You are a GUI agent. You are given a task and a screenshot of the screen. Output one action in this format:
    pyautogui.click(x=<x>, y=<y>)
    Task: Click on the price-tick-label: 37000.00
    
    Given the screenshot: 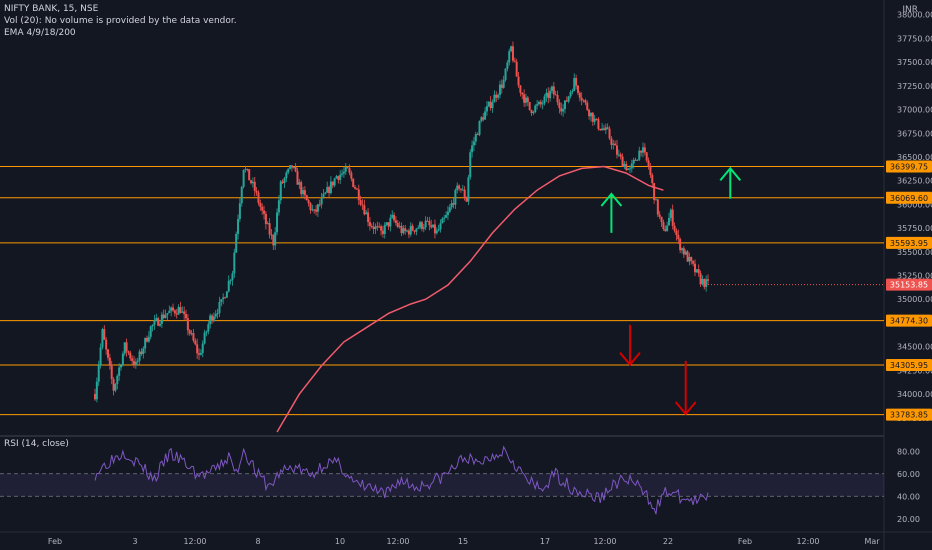 What is the action you would take?
    pyautogui.click(x=914, y=110)
    